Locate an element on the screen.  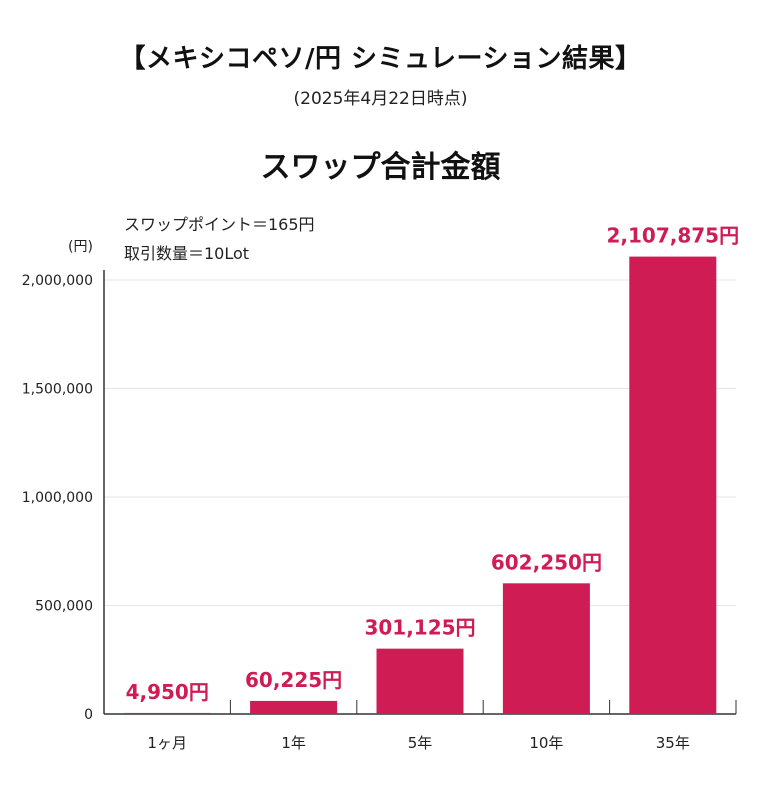
bar-value-label: 602,250円 is located at coordinates (546, 562).